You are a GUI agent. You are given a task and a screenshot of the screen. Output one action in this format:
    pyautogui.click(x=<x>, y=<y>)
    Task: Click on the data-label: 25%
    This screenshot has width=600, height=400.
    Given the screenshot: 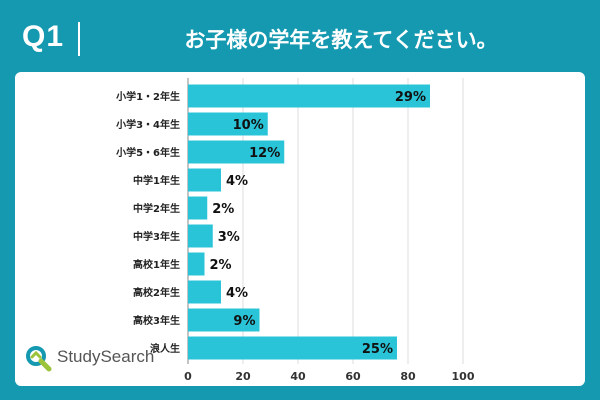 What is the action you would take?
    pyautogui.click(x=377, y=349)
    